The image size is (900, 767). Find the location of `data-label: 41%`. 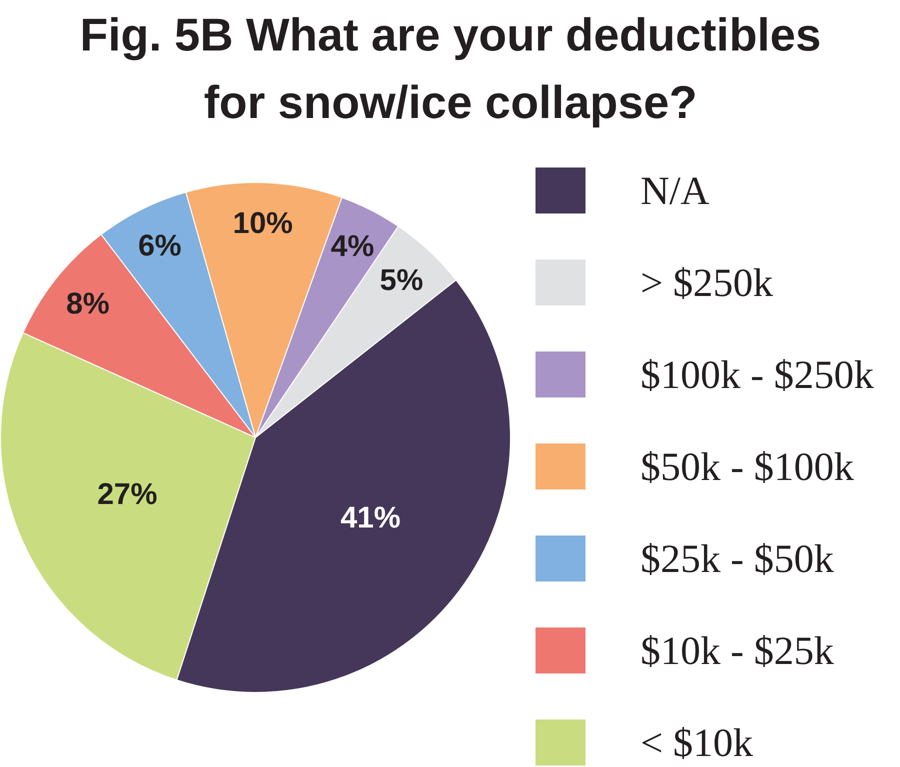

data-label: 41% is located at coordinates (370, 517).